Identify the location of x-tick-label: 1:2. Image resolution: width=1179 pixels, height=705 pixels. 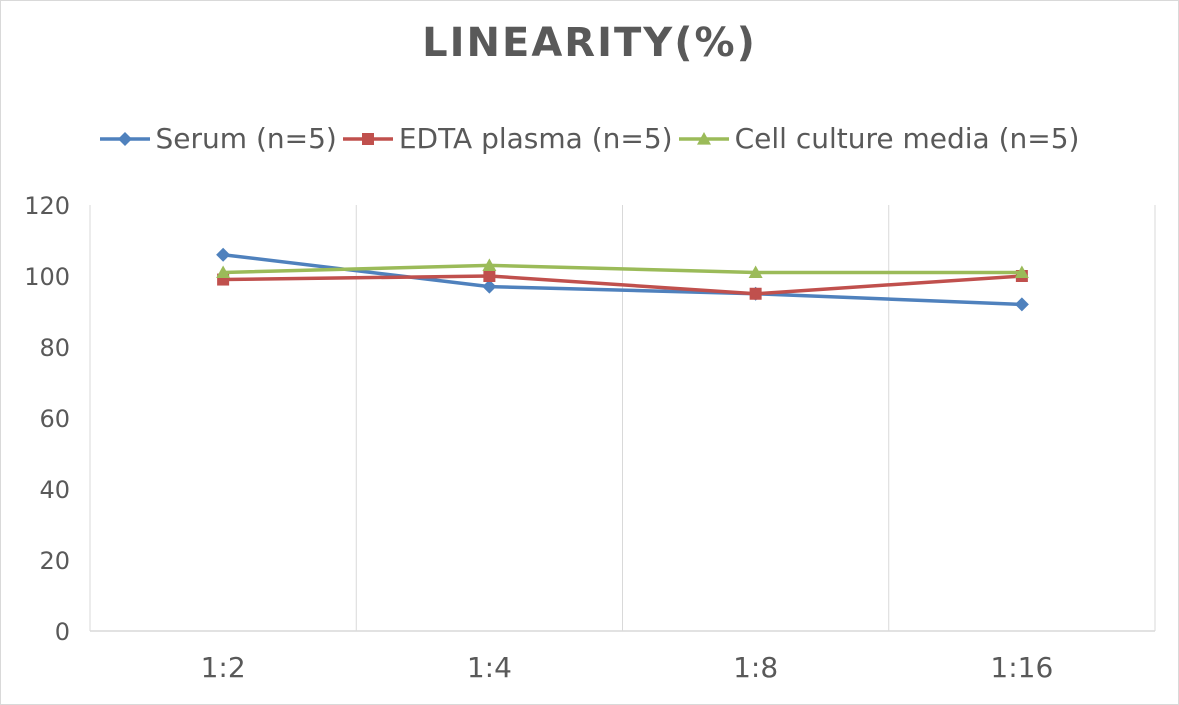
(223, 667).